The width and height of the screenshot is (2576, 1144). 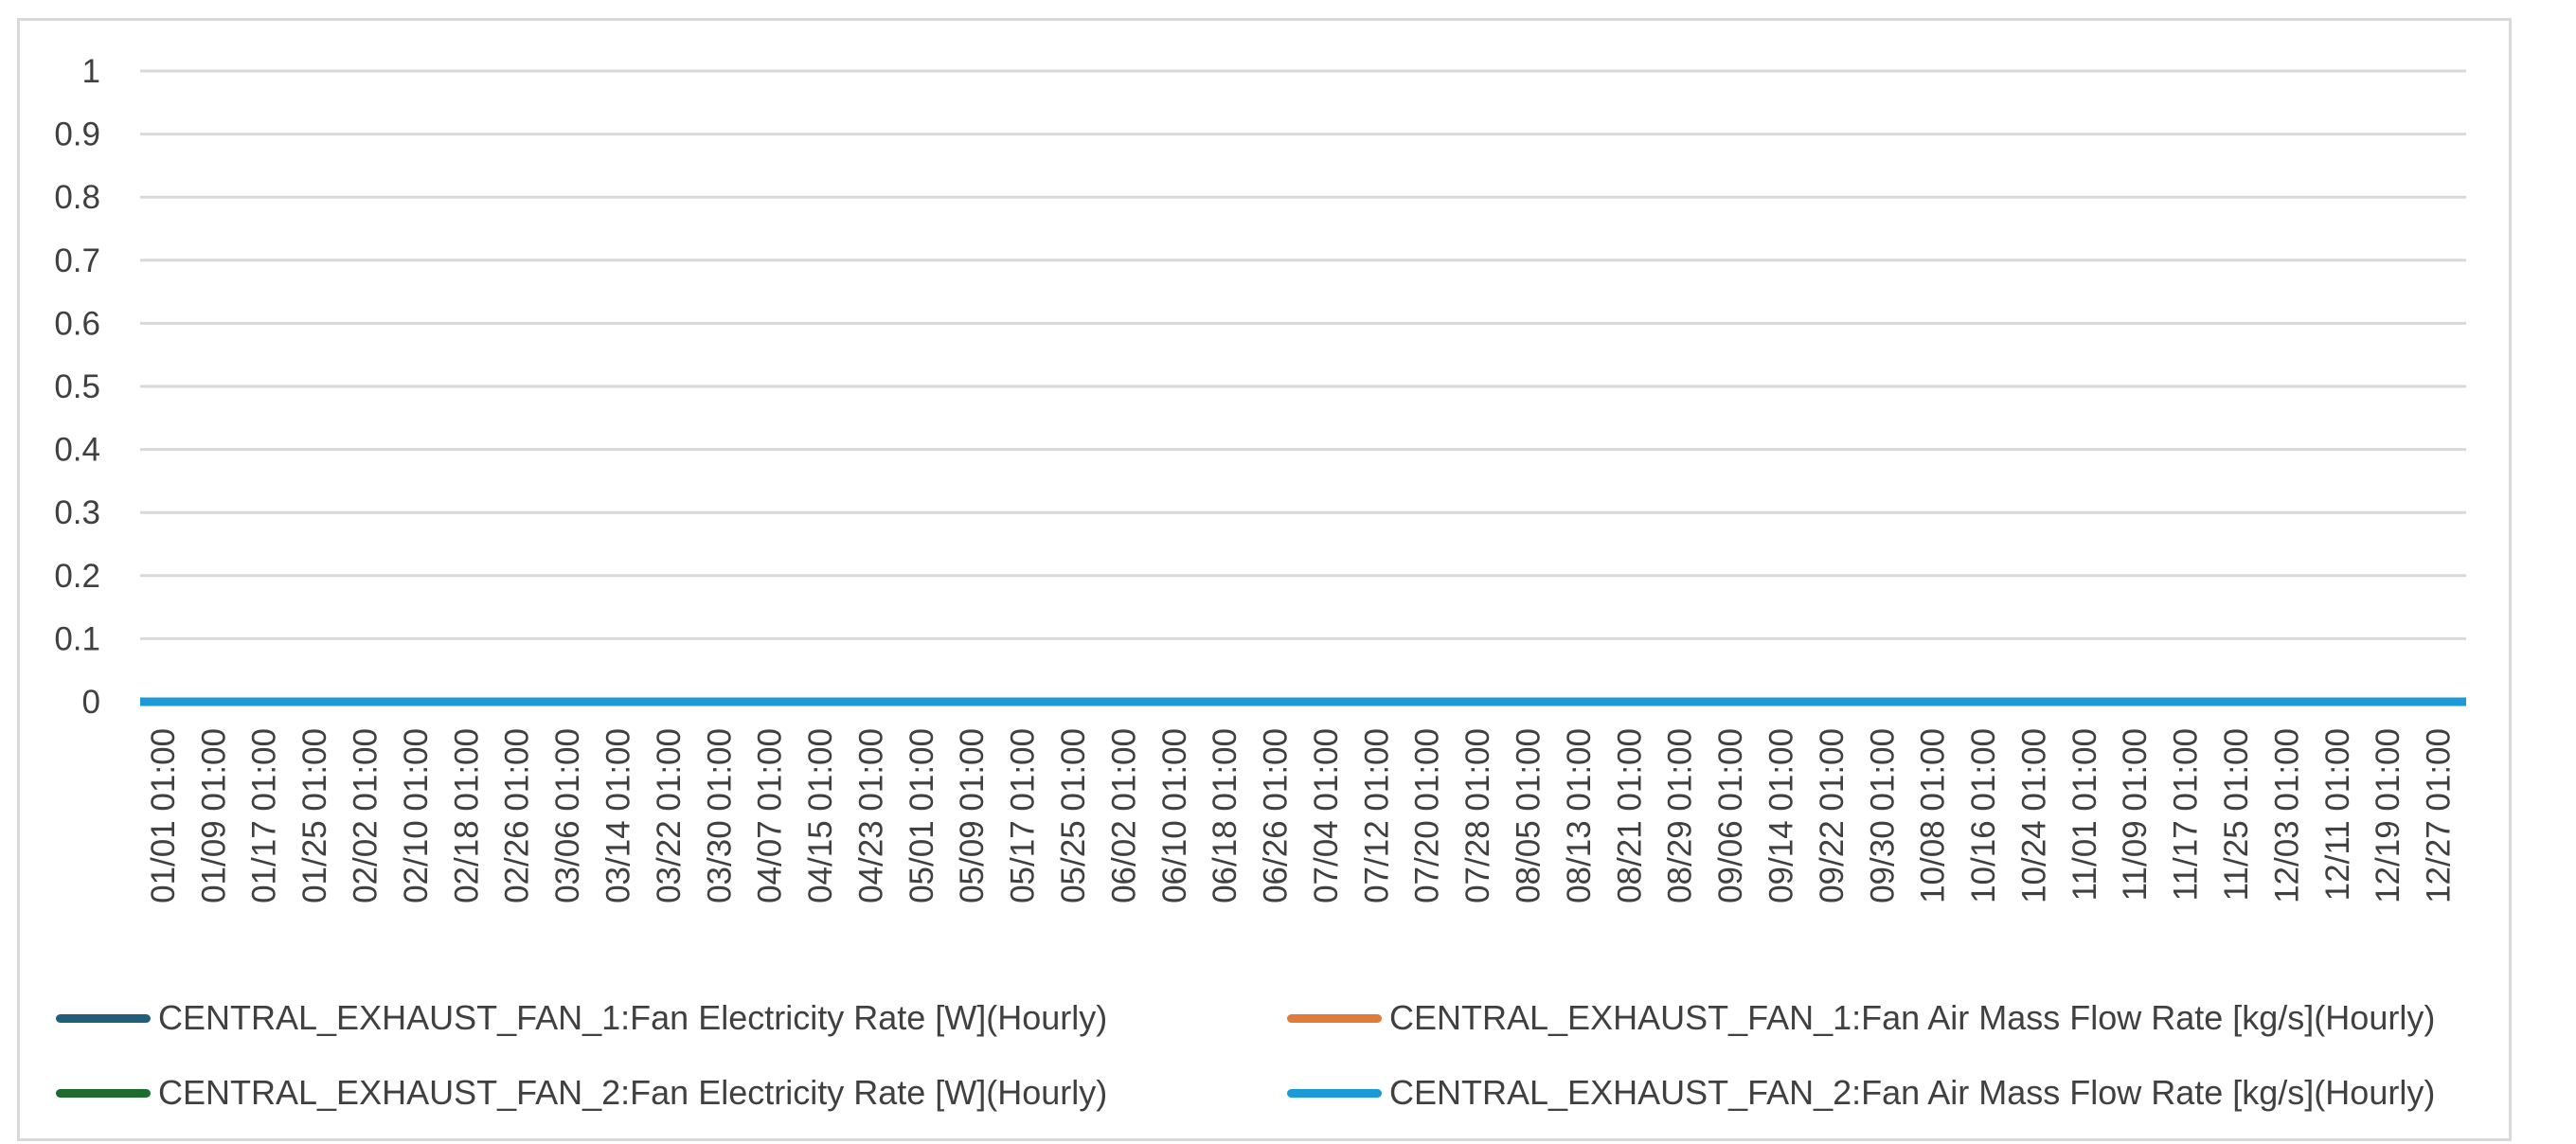 I want to click on x-tick-label: 06/02 01:00, so click(x=1123, y=815).